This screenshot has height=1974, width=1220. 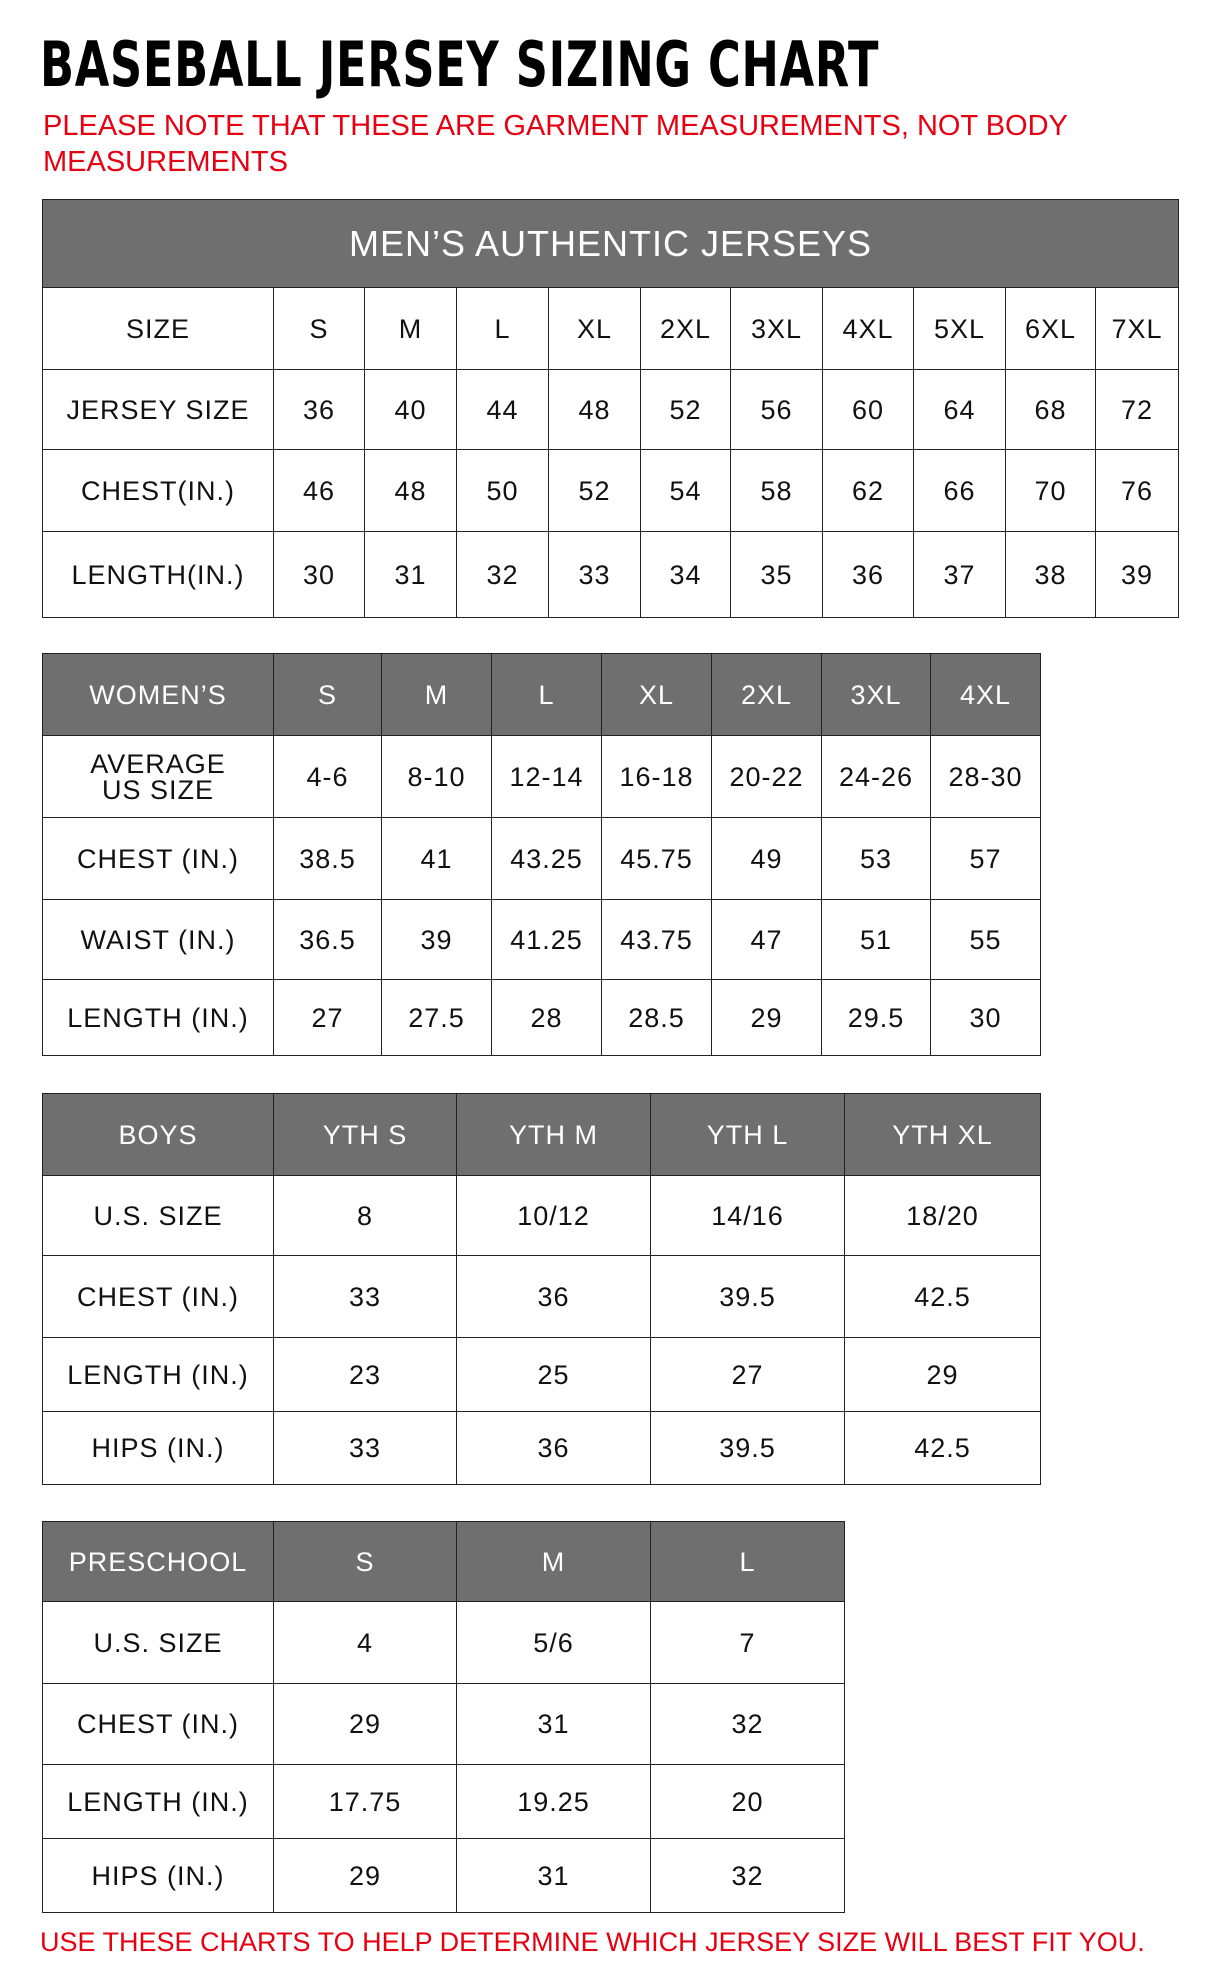 What do you see at coordinates (158, 1875) in the screenshot?
I see `row-label: HIPS (IN.)` at bounding box center [158, 1875].